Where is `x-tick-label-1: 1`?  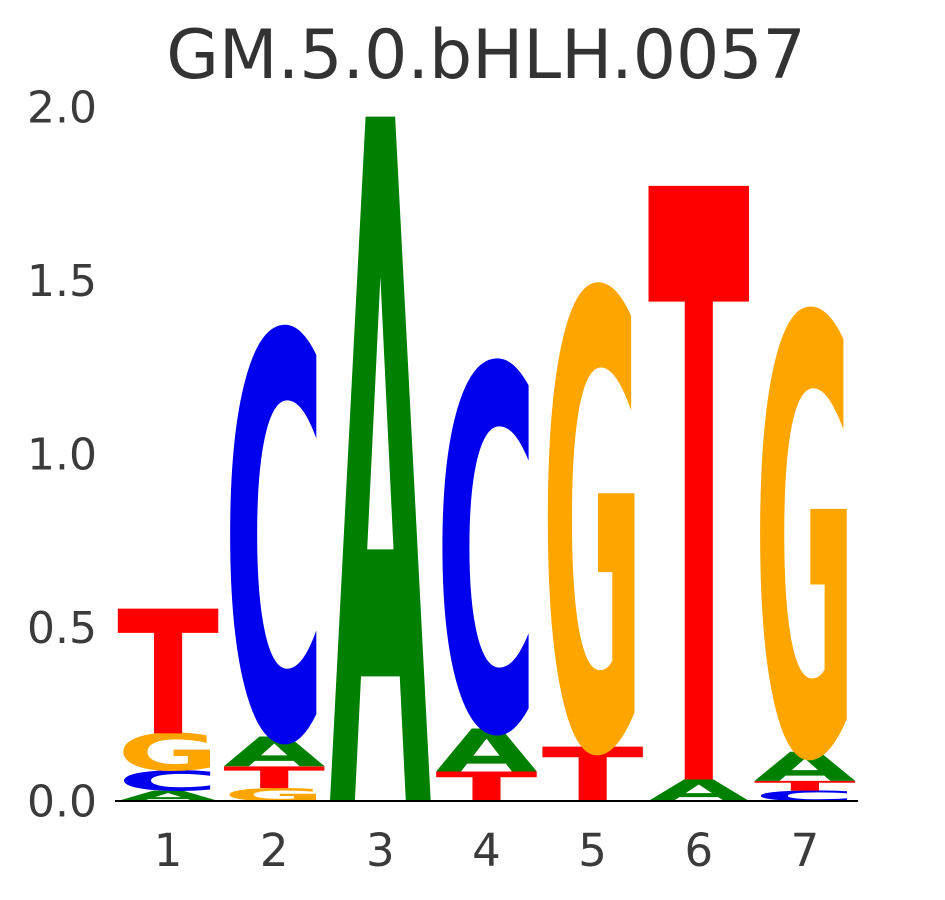 x-tick-label-1: 1 is located at coordinates (168, 850).